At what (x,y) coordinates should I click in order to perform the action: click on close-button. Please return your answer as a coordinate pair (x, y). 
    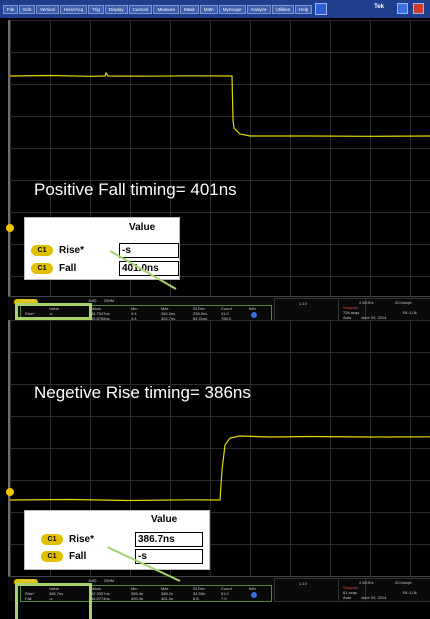
    Looking at the image, I should click on (418, 8).